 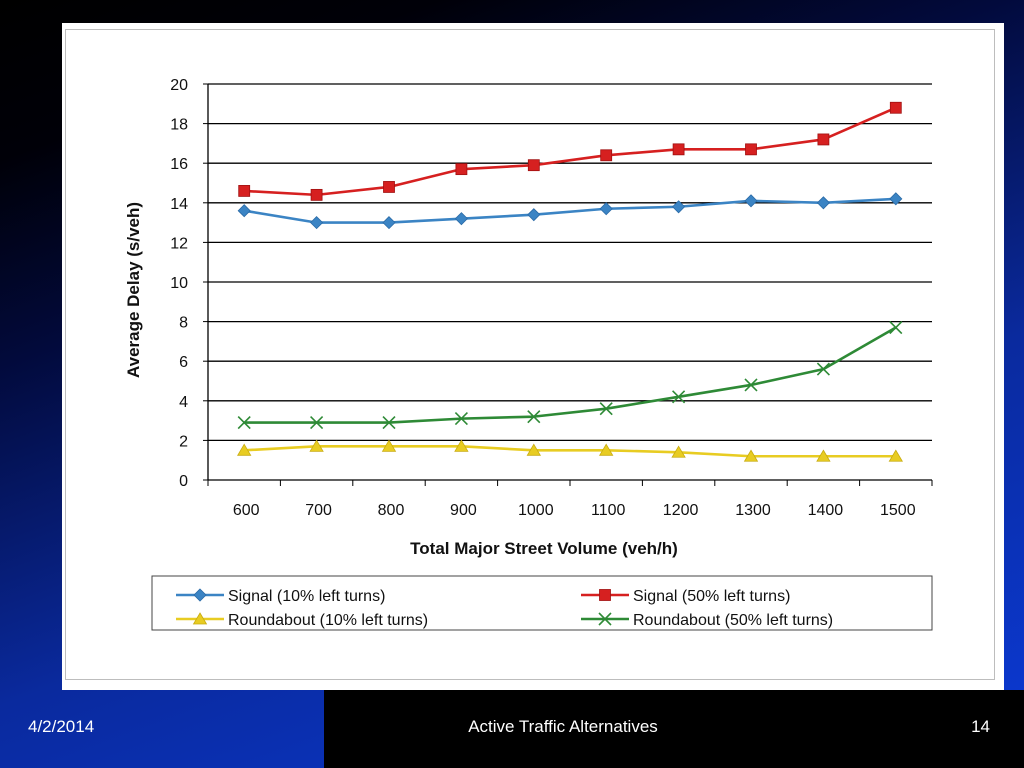 I want to click on footer-band, so click(x=674, y=729).